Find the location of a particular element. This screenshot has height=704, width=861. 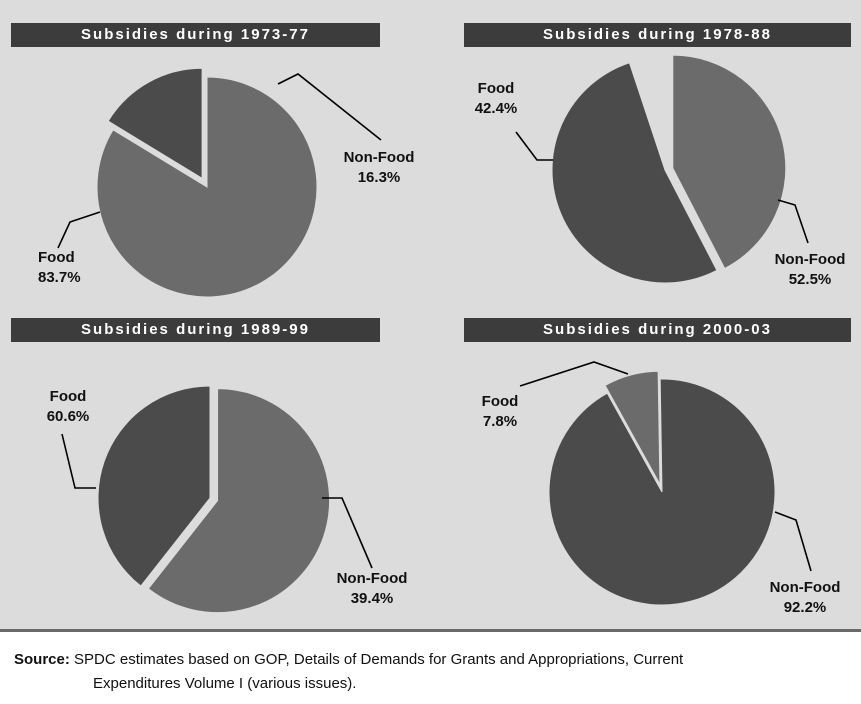

slice-value-food-2: 42.4% is located at coordinates (496, 108).